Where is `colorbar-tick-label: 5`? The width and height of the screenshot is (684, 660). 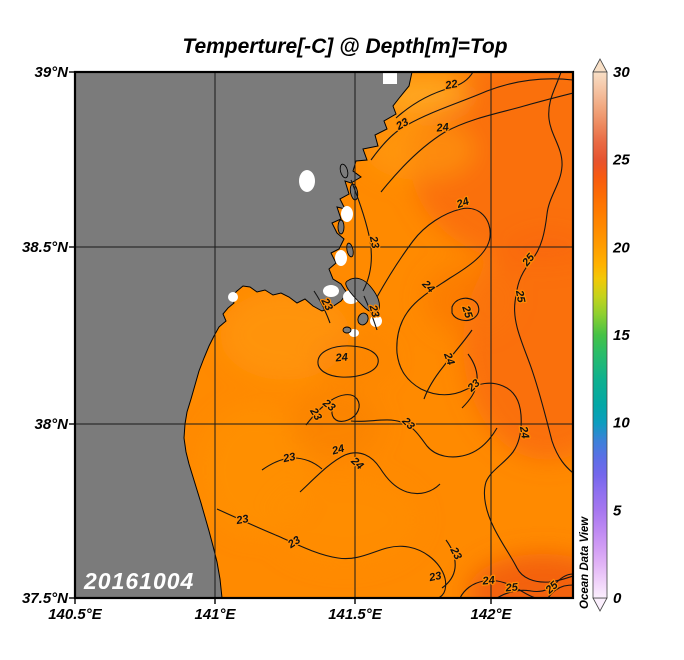
colorbar-tick-label: 5 is located at coordinates (617, 510).